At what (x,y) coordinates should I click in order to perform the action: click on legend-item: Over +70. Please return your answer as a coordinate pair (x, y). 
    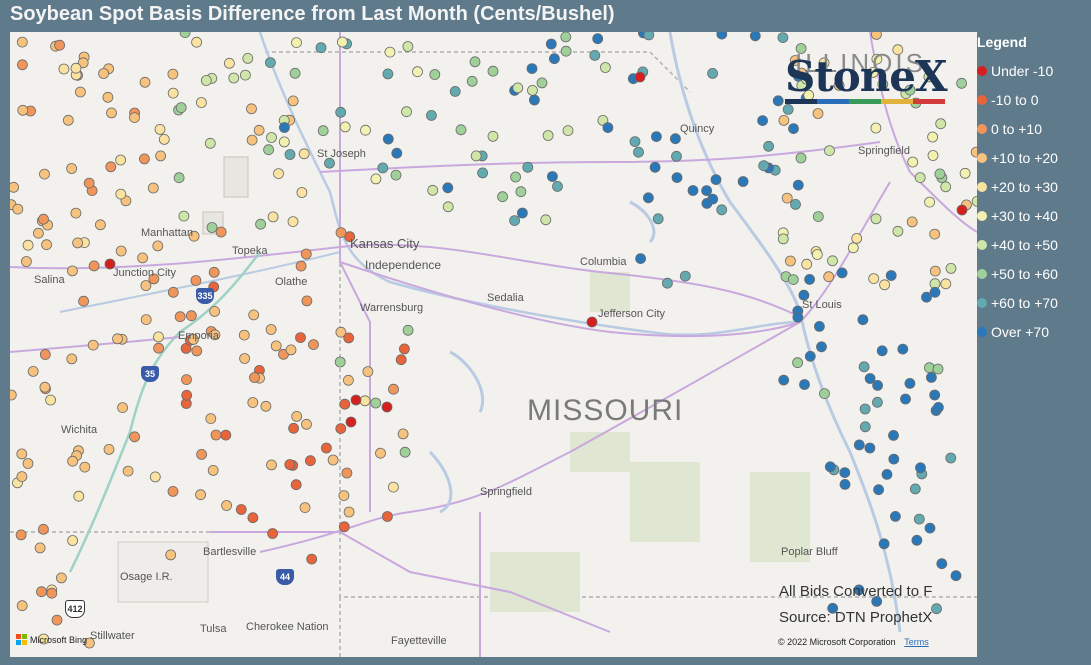
    Looking at the image, I should click on (1034, 331).